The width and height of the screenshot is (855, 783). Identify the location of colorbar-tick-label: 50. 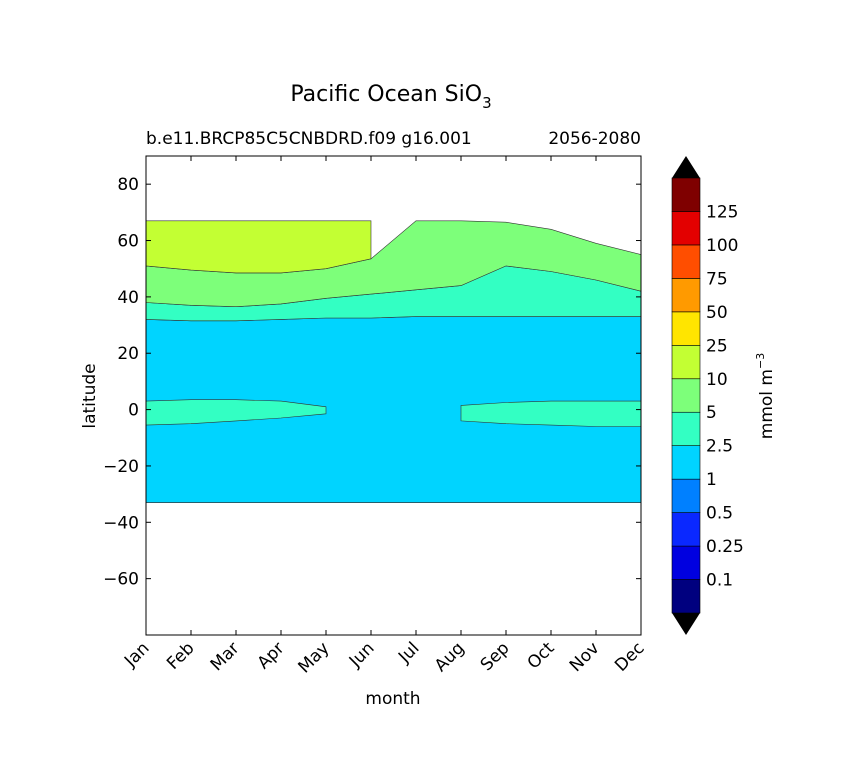
(717, 313).